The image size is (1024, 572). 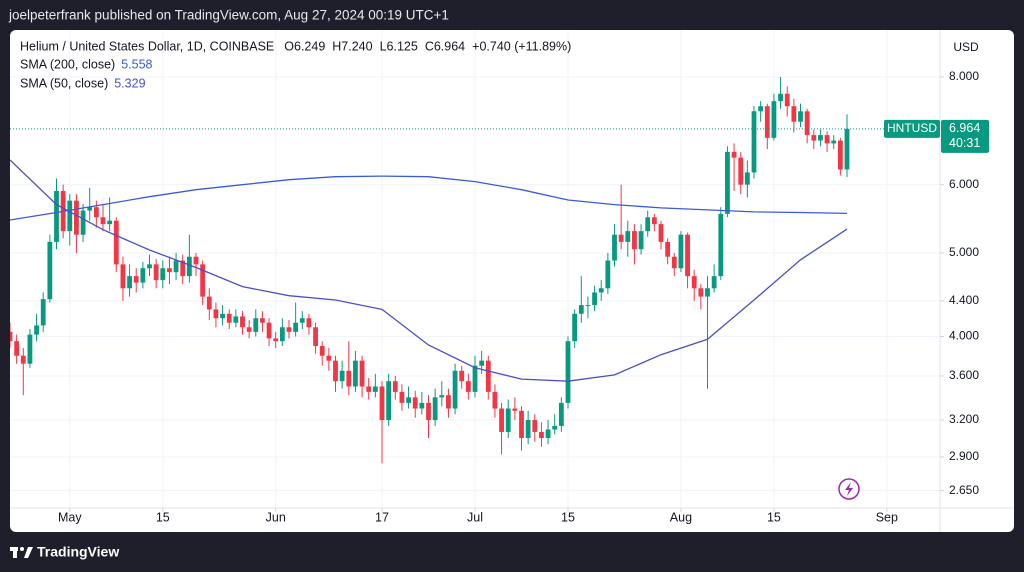 I want to click on sma-line, so click(x=429, y=198).